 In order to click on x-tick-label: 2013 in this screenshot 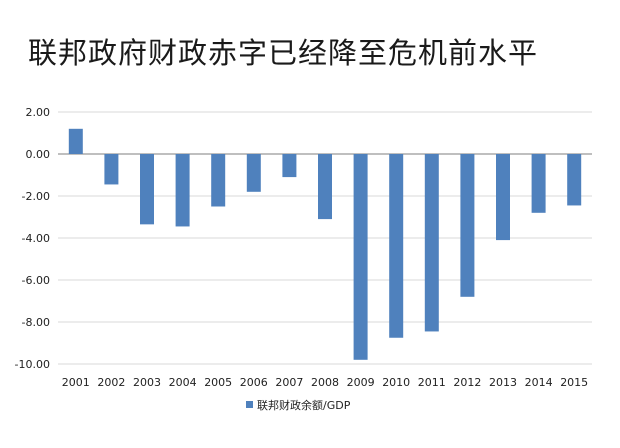, I will do `click(503, 382)`.